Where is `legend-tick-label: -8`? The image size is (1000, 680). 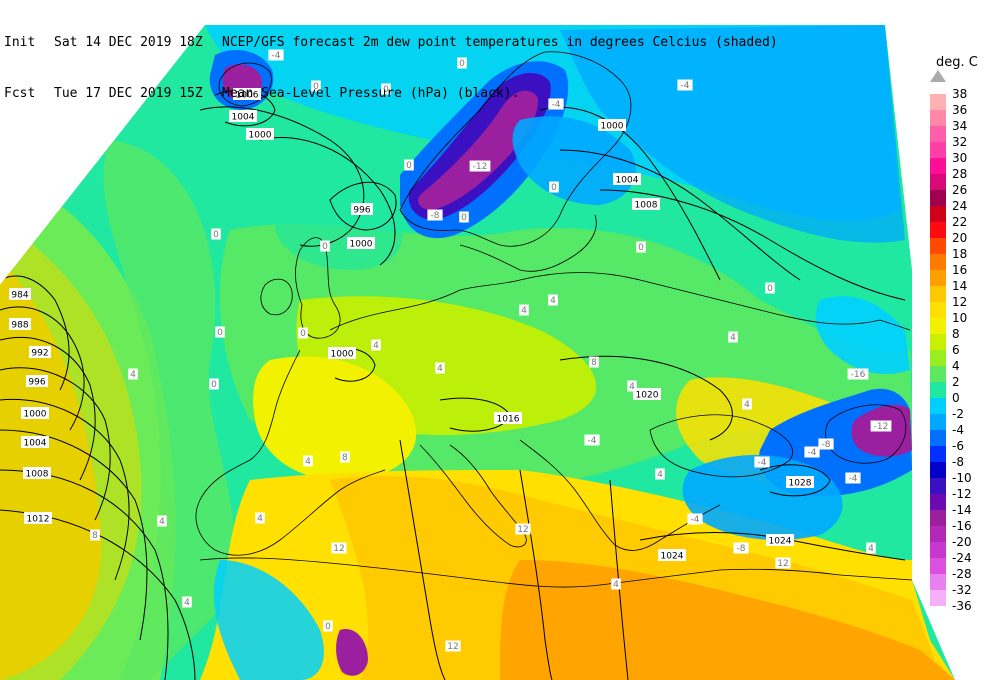
legend-tick-label: -8 is located at coordinates (958, 462).